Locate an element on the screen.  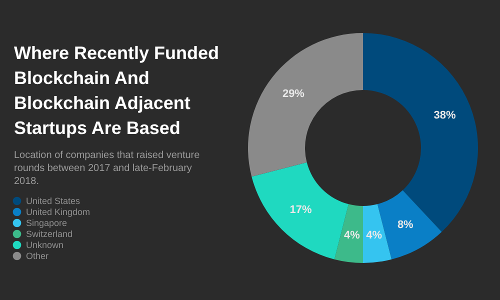
data-label: 38% is located at coordinates (445, 116).